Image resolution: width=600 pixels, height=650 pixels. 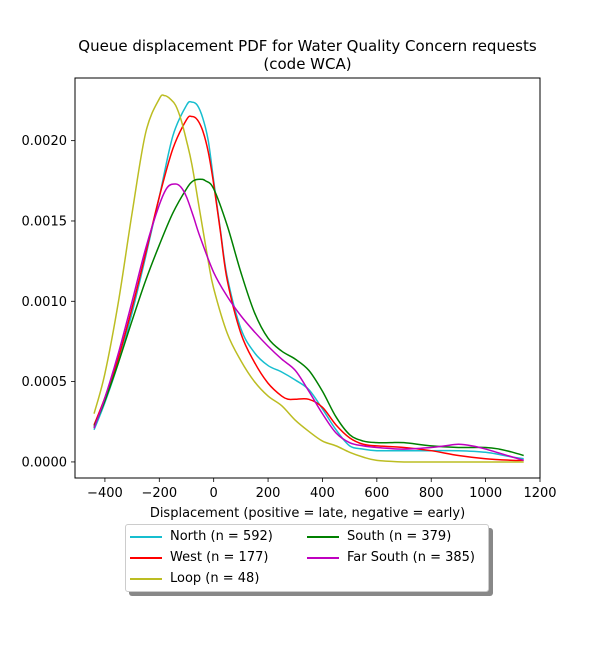 What do you see at coordinates (322, 493) in the screenshot?
I see `x-tick-label: 400` at bounding box center [322, 493].